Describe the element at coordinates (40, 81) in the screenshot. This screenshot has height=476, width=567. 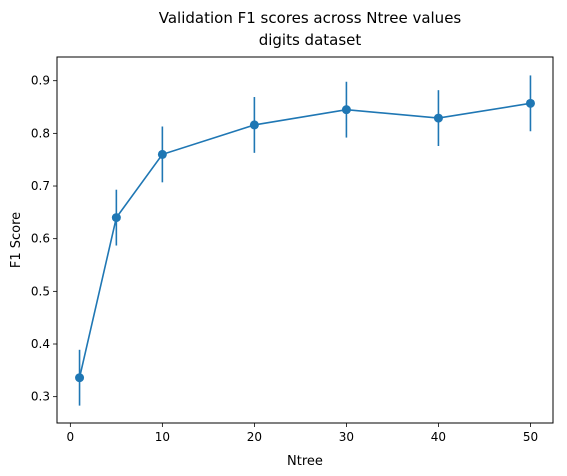
I see `y-tick-label: 0.9` at that location.